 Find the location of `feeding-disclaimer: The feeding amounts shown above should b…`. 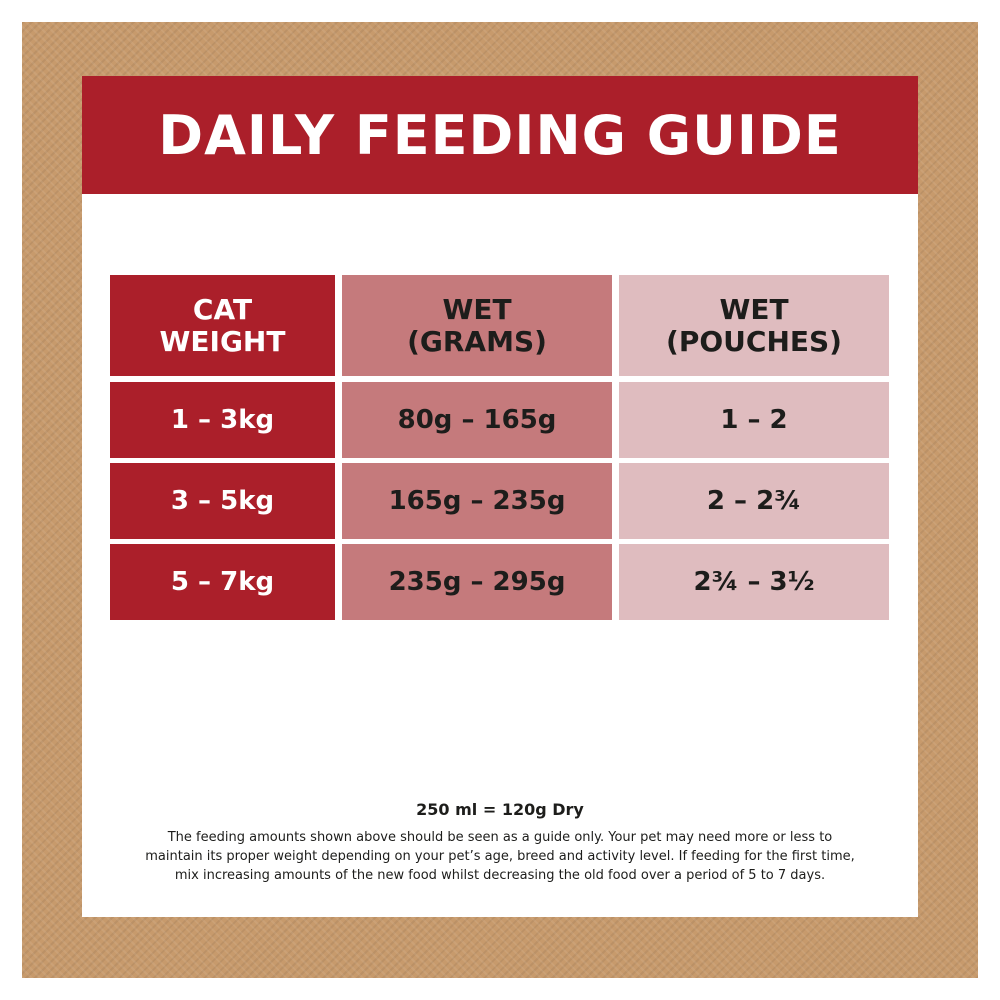

feeding-disclaimer: The feeding amounts shown above should b… is located at coordinates (500, 856).